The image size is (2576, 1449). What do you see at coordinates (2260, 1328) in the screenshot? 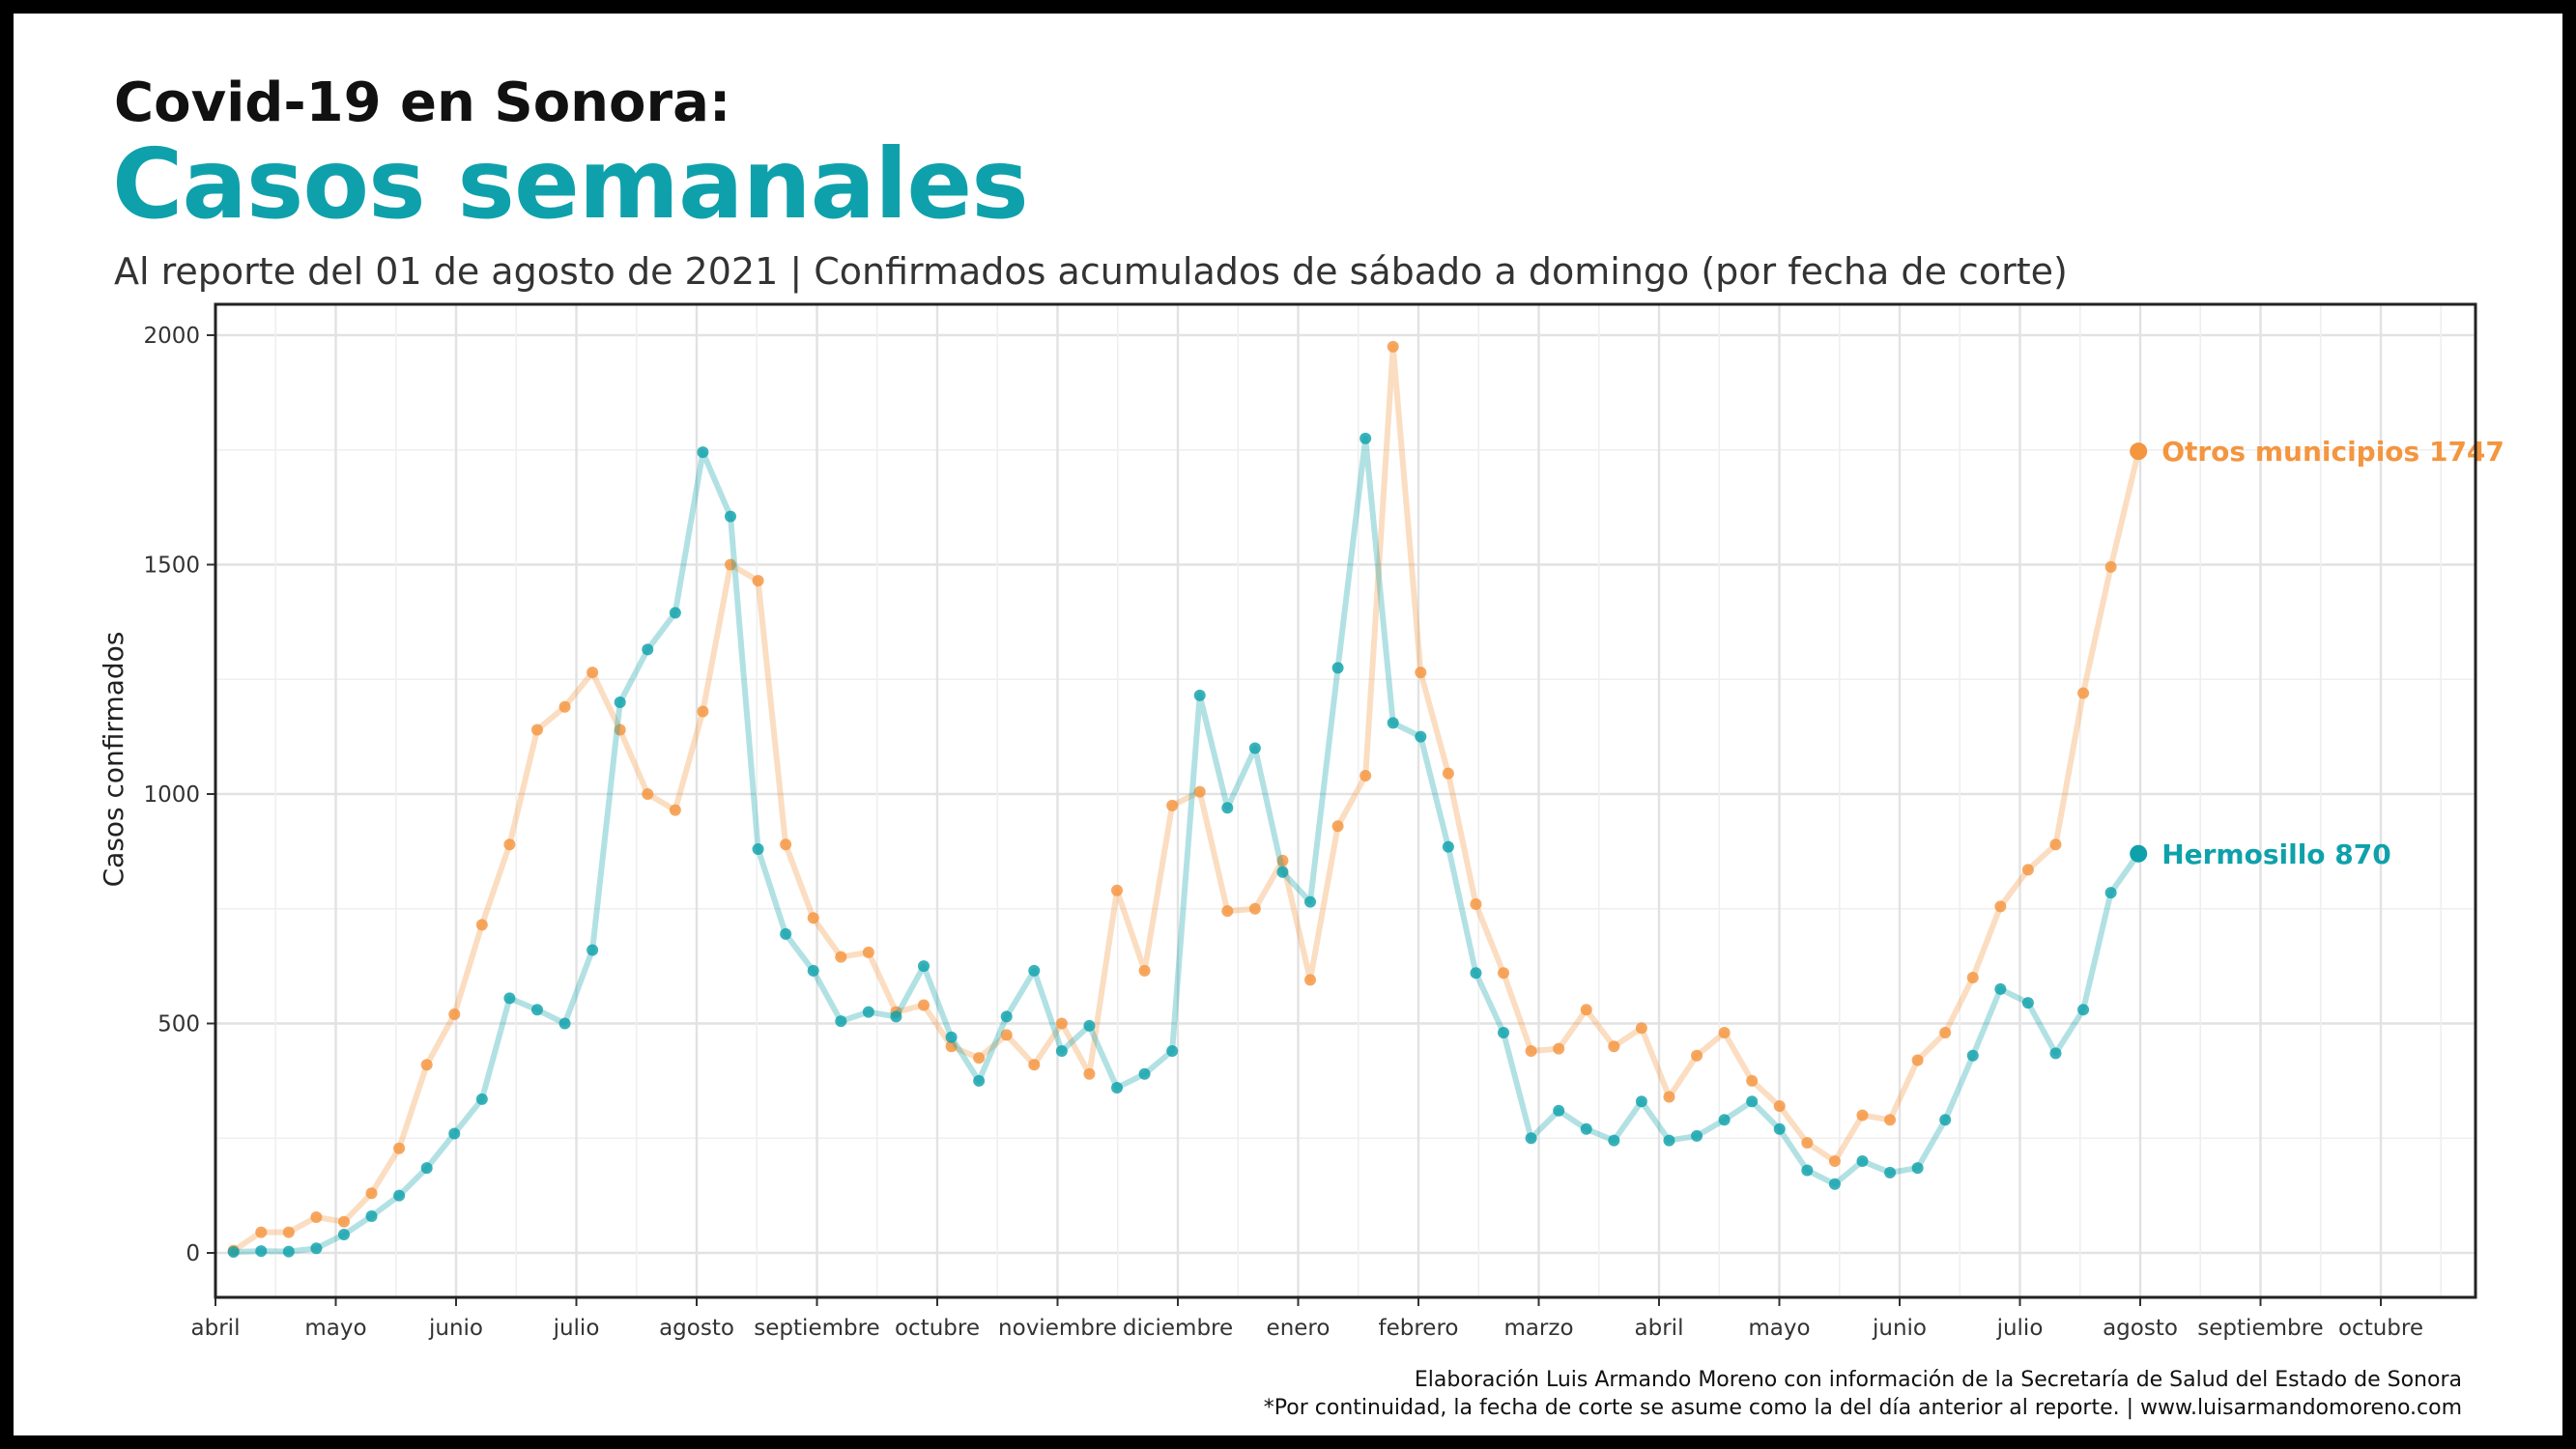
I see `x-tick-label: septiembre` at bounding box center [2260, 1328].